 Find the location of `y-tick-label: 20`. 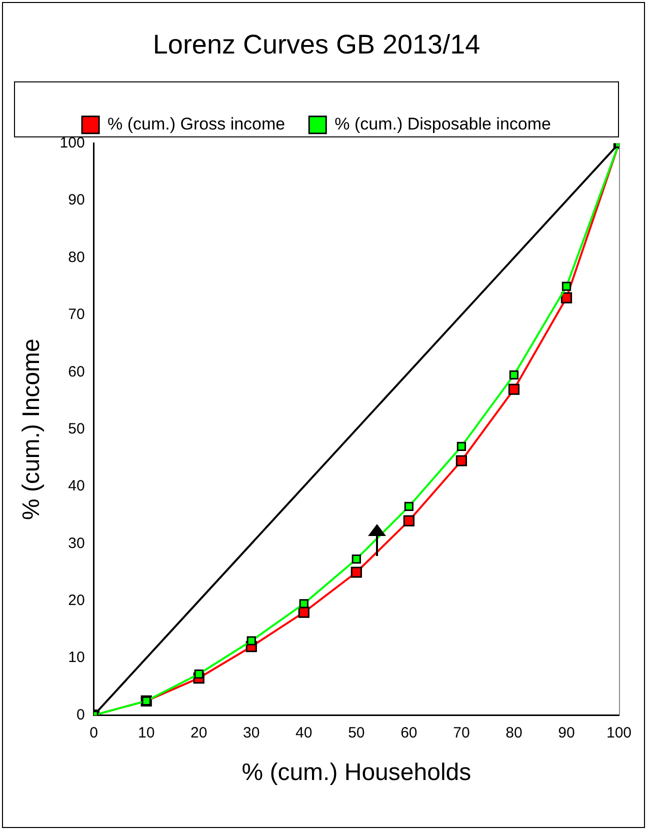

y-tick-label: 20 is located at coordinates (76, 600).